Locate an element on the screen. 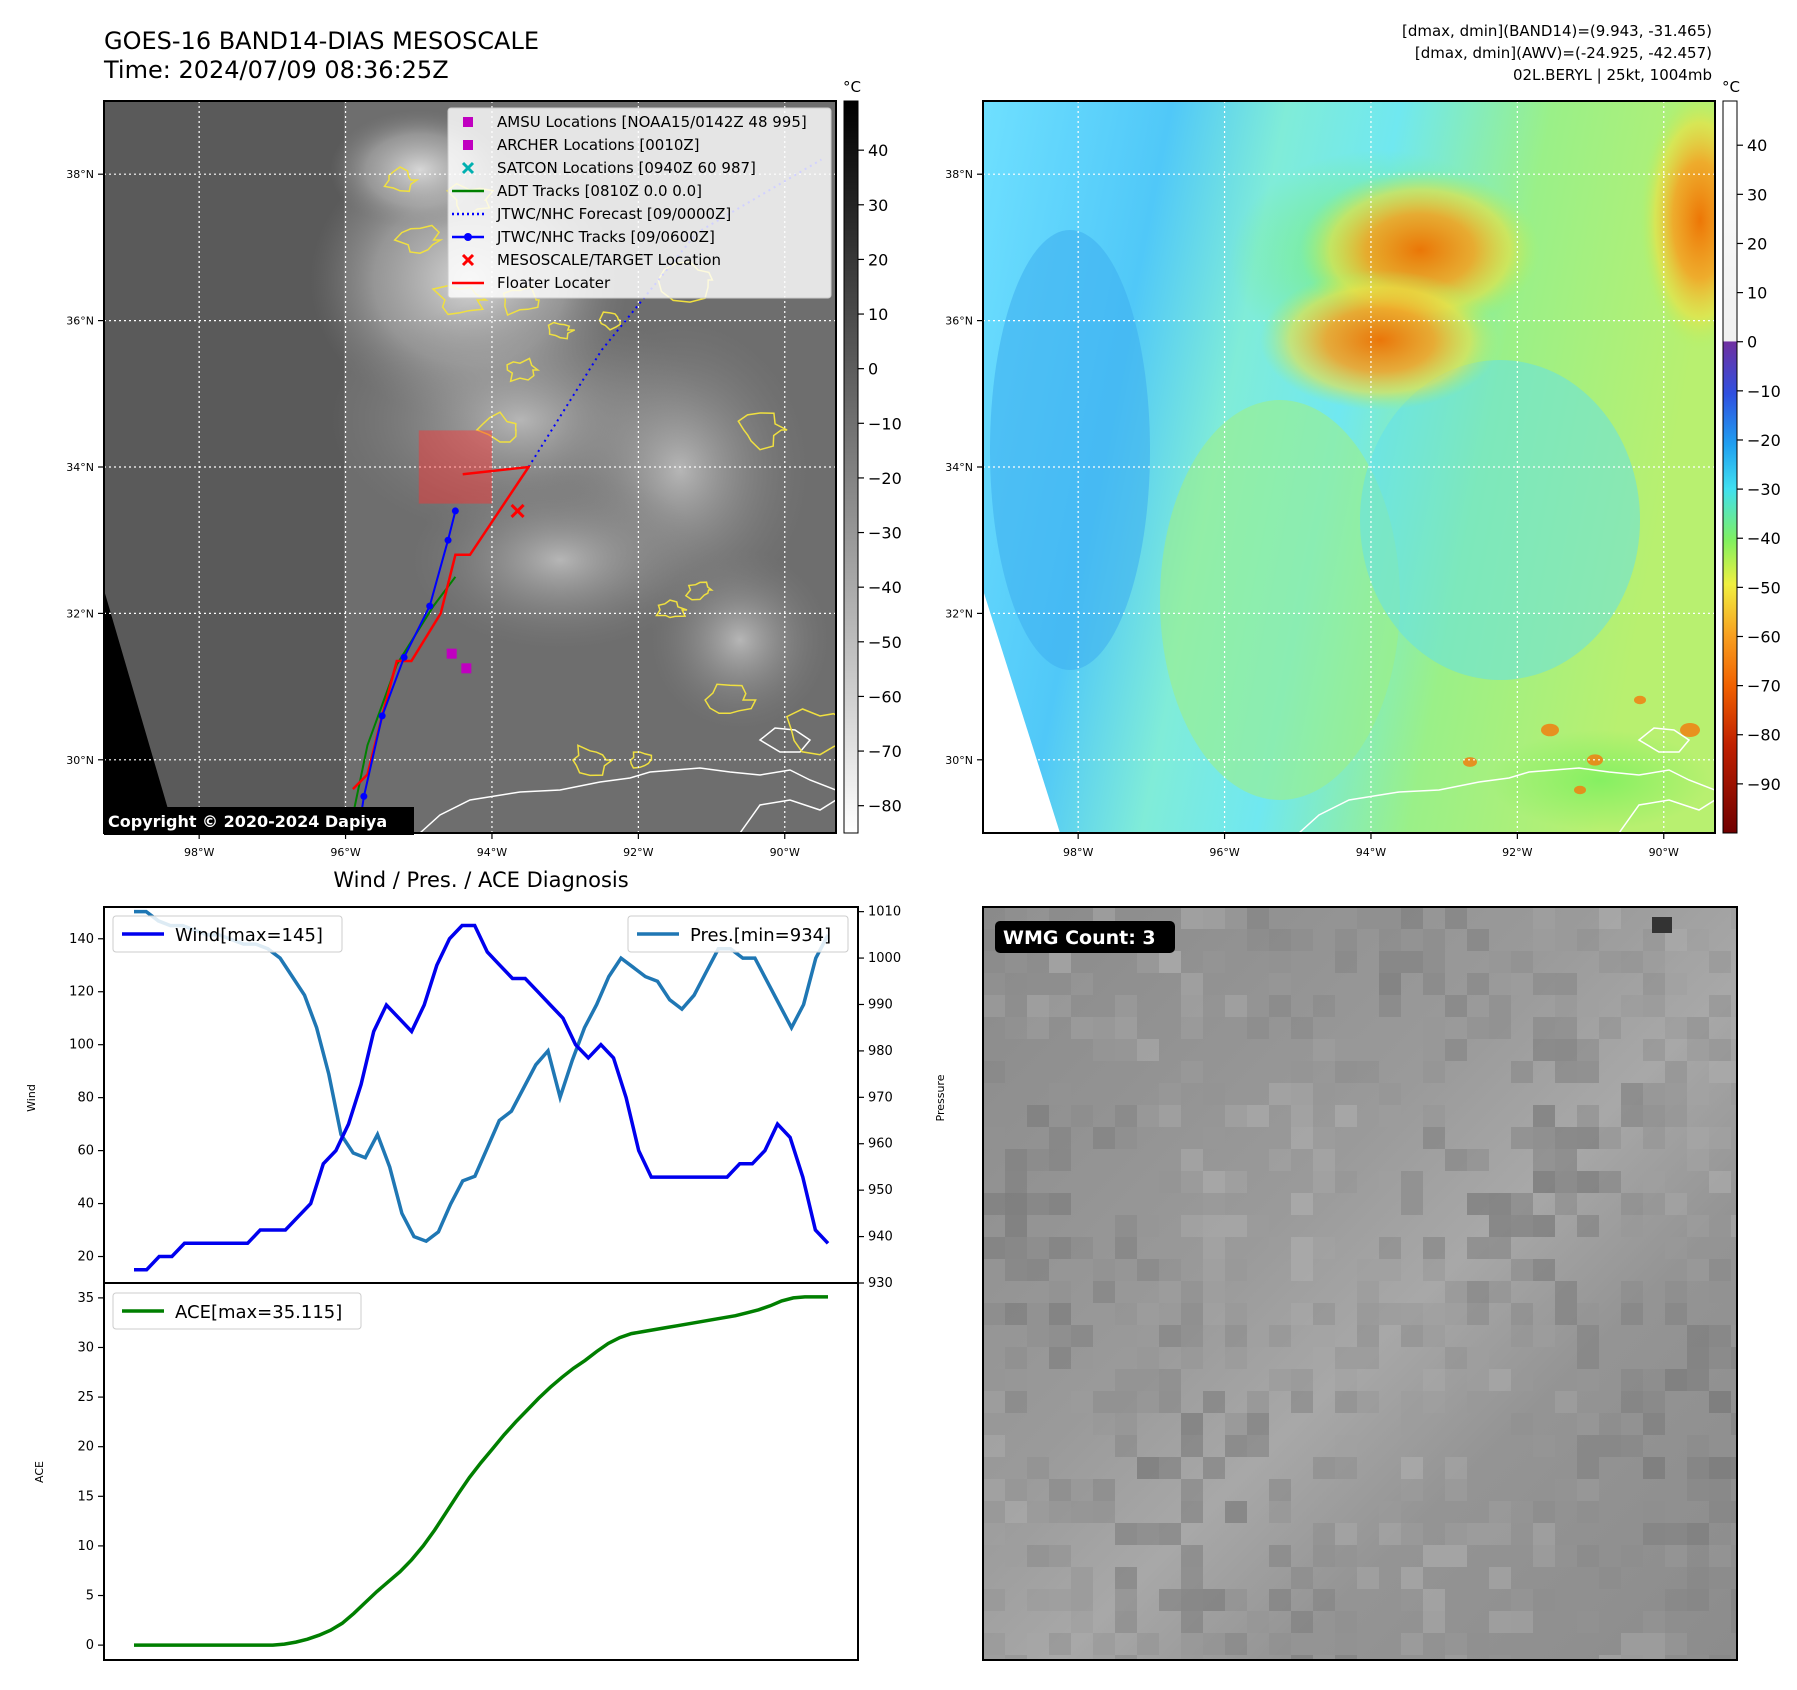 This screenshot has width=1797, height=1690. colorbar-tick-label: −50 is located at coordinates (885, 642).